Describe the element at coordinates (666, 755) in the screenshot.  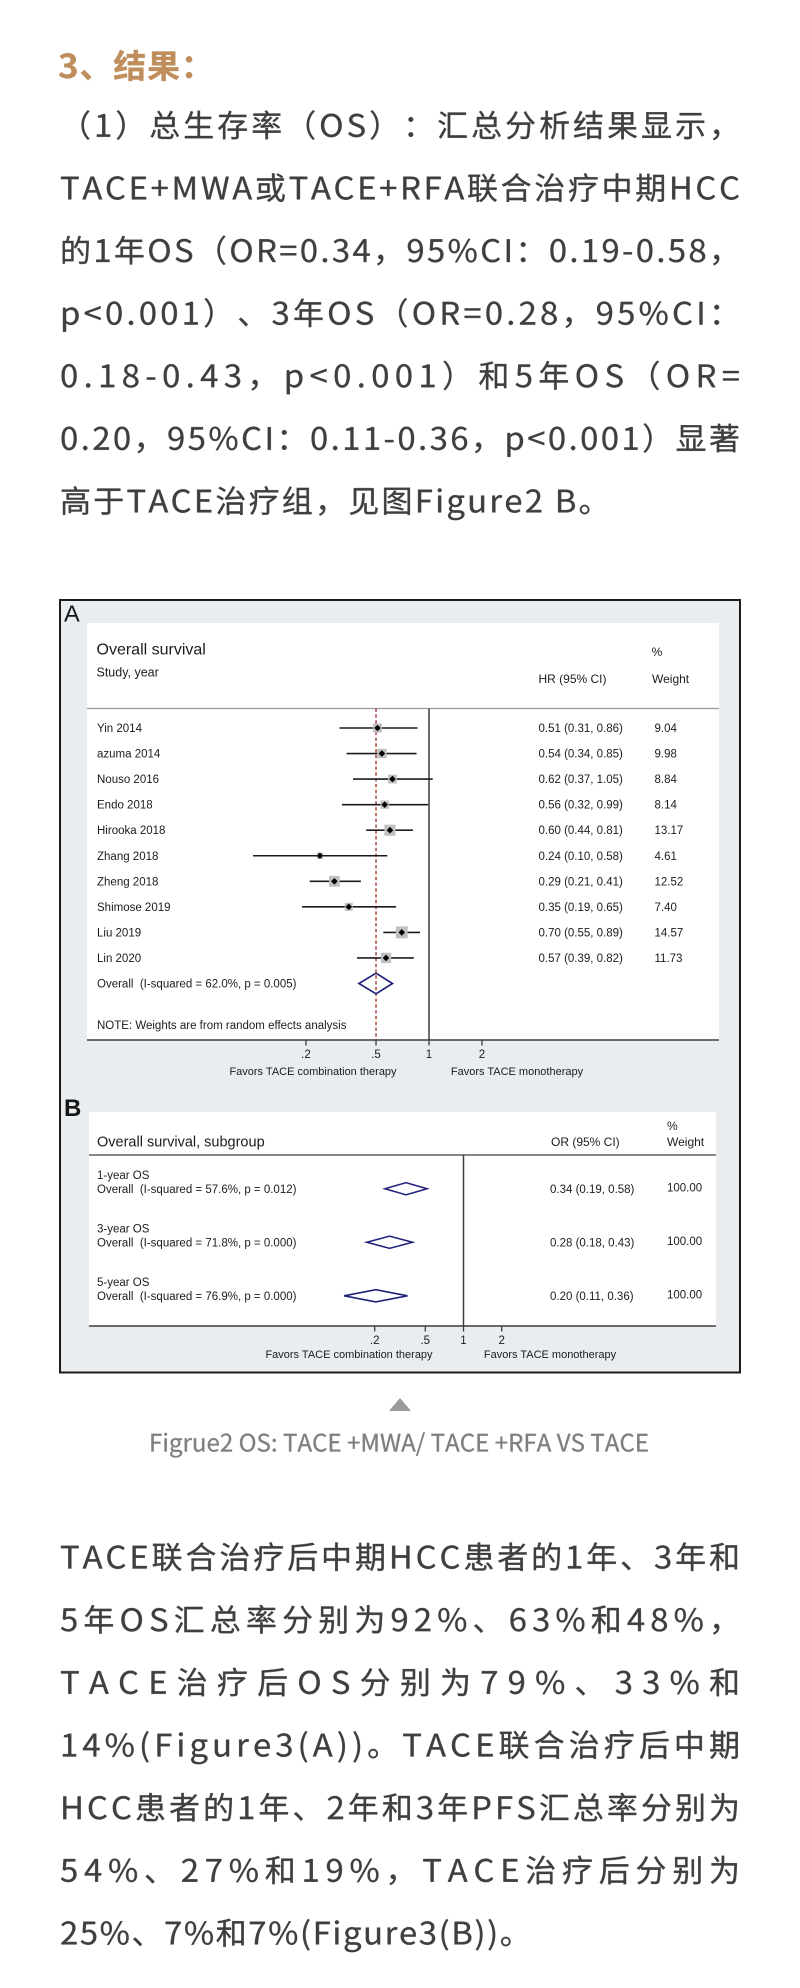
I see `svg-text: 9.98` at that location.